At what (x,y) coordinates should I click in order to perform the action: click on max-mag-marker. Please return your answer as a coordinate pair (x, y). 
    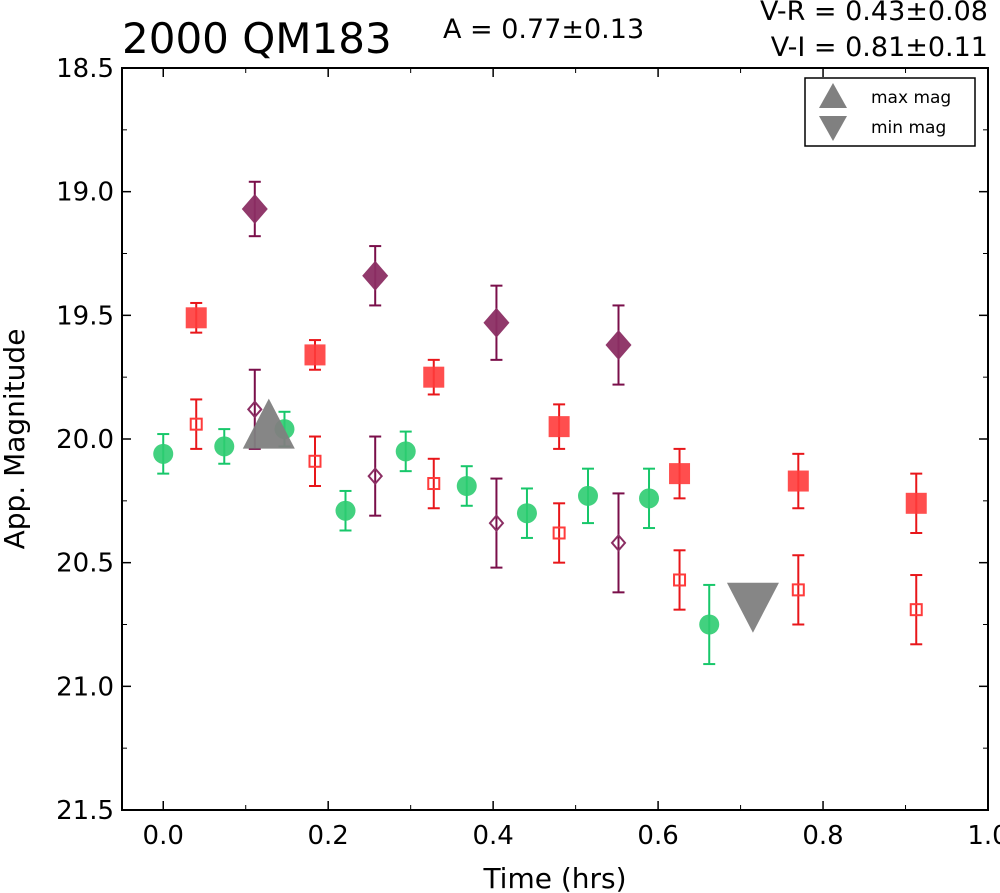
    Looking at the image, I should click on (268, 423).